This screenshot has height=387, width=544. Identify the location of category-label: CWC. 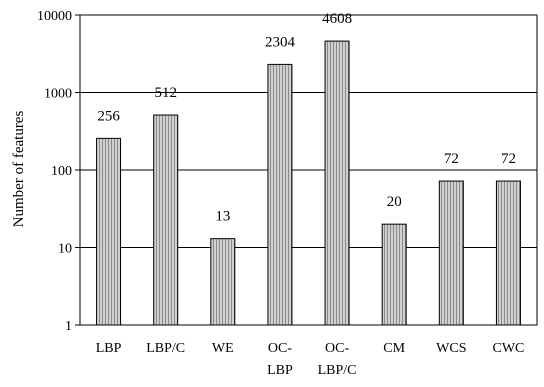
(508, 348).